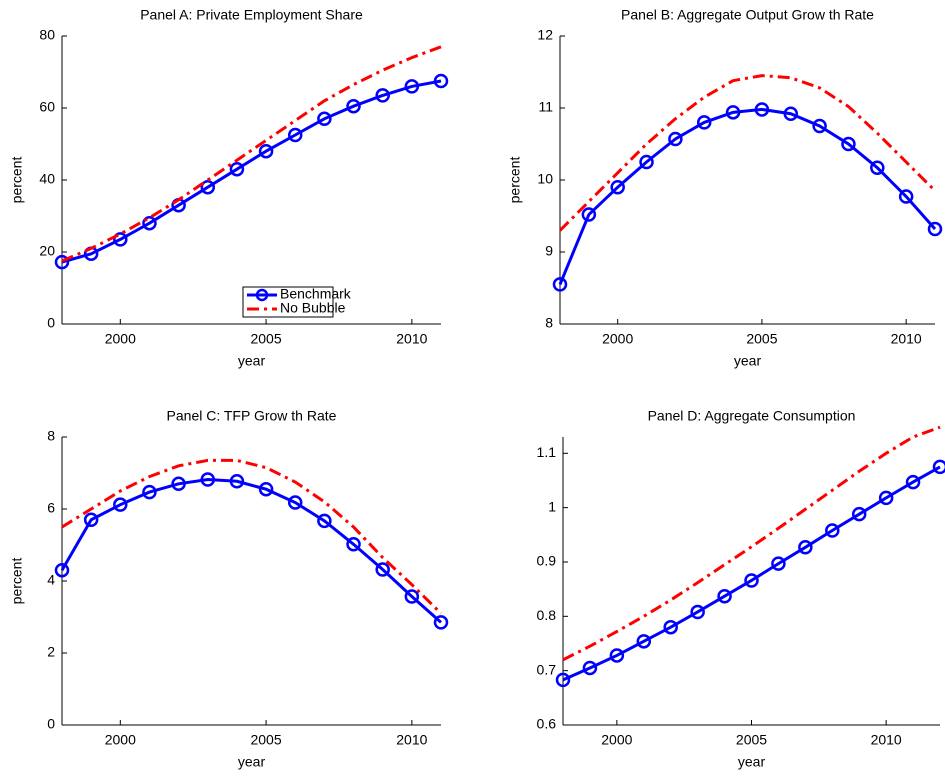 This screenshot has height=782, width=945. I want to click on y-tick-label: 80, so click(47, 35).